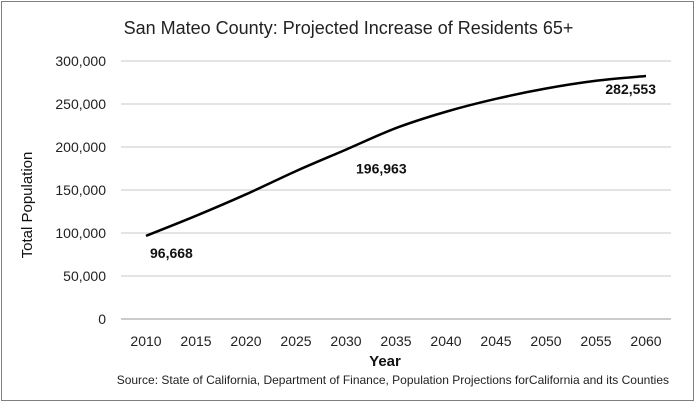  I want to click on y-axis-title: Total Population, so click(27, 205).